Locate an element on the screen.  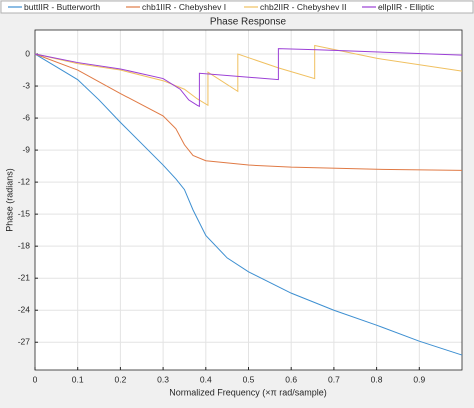
y-tick-label: -3 is located at coordinates (26, 85).